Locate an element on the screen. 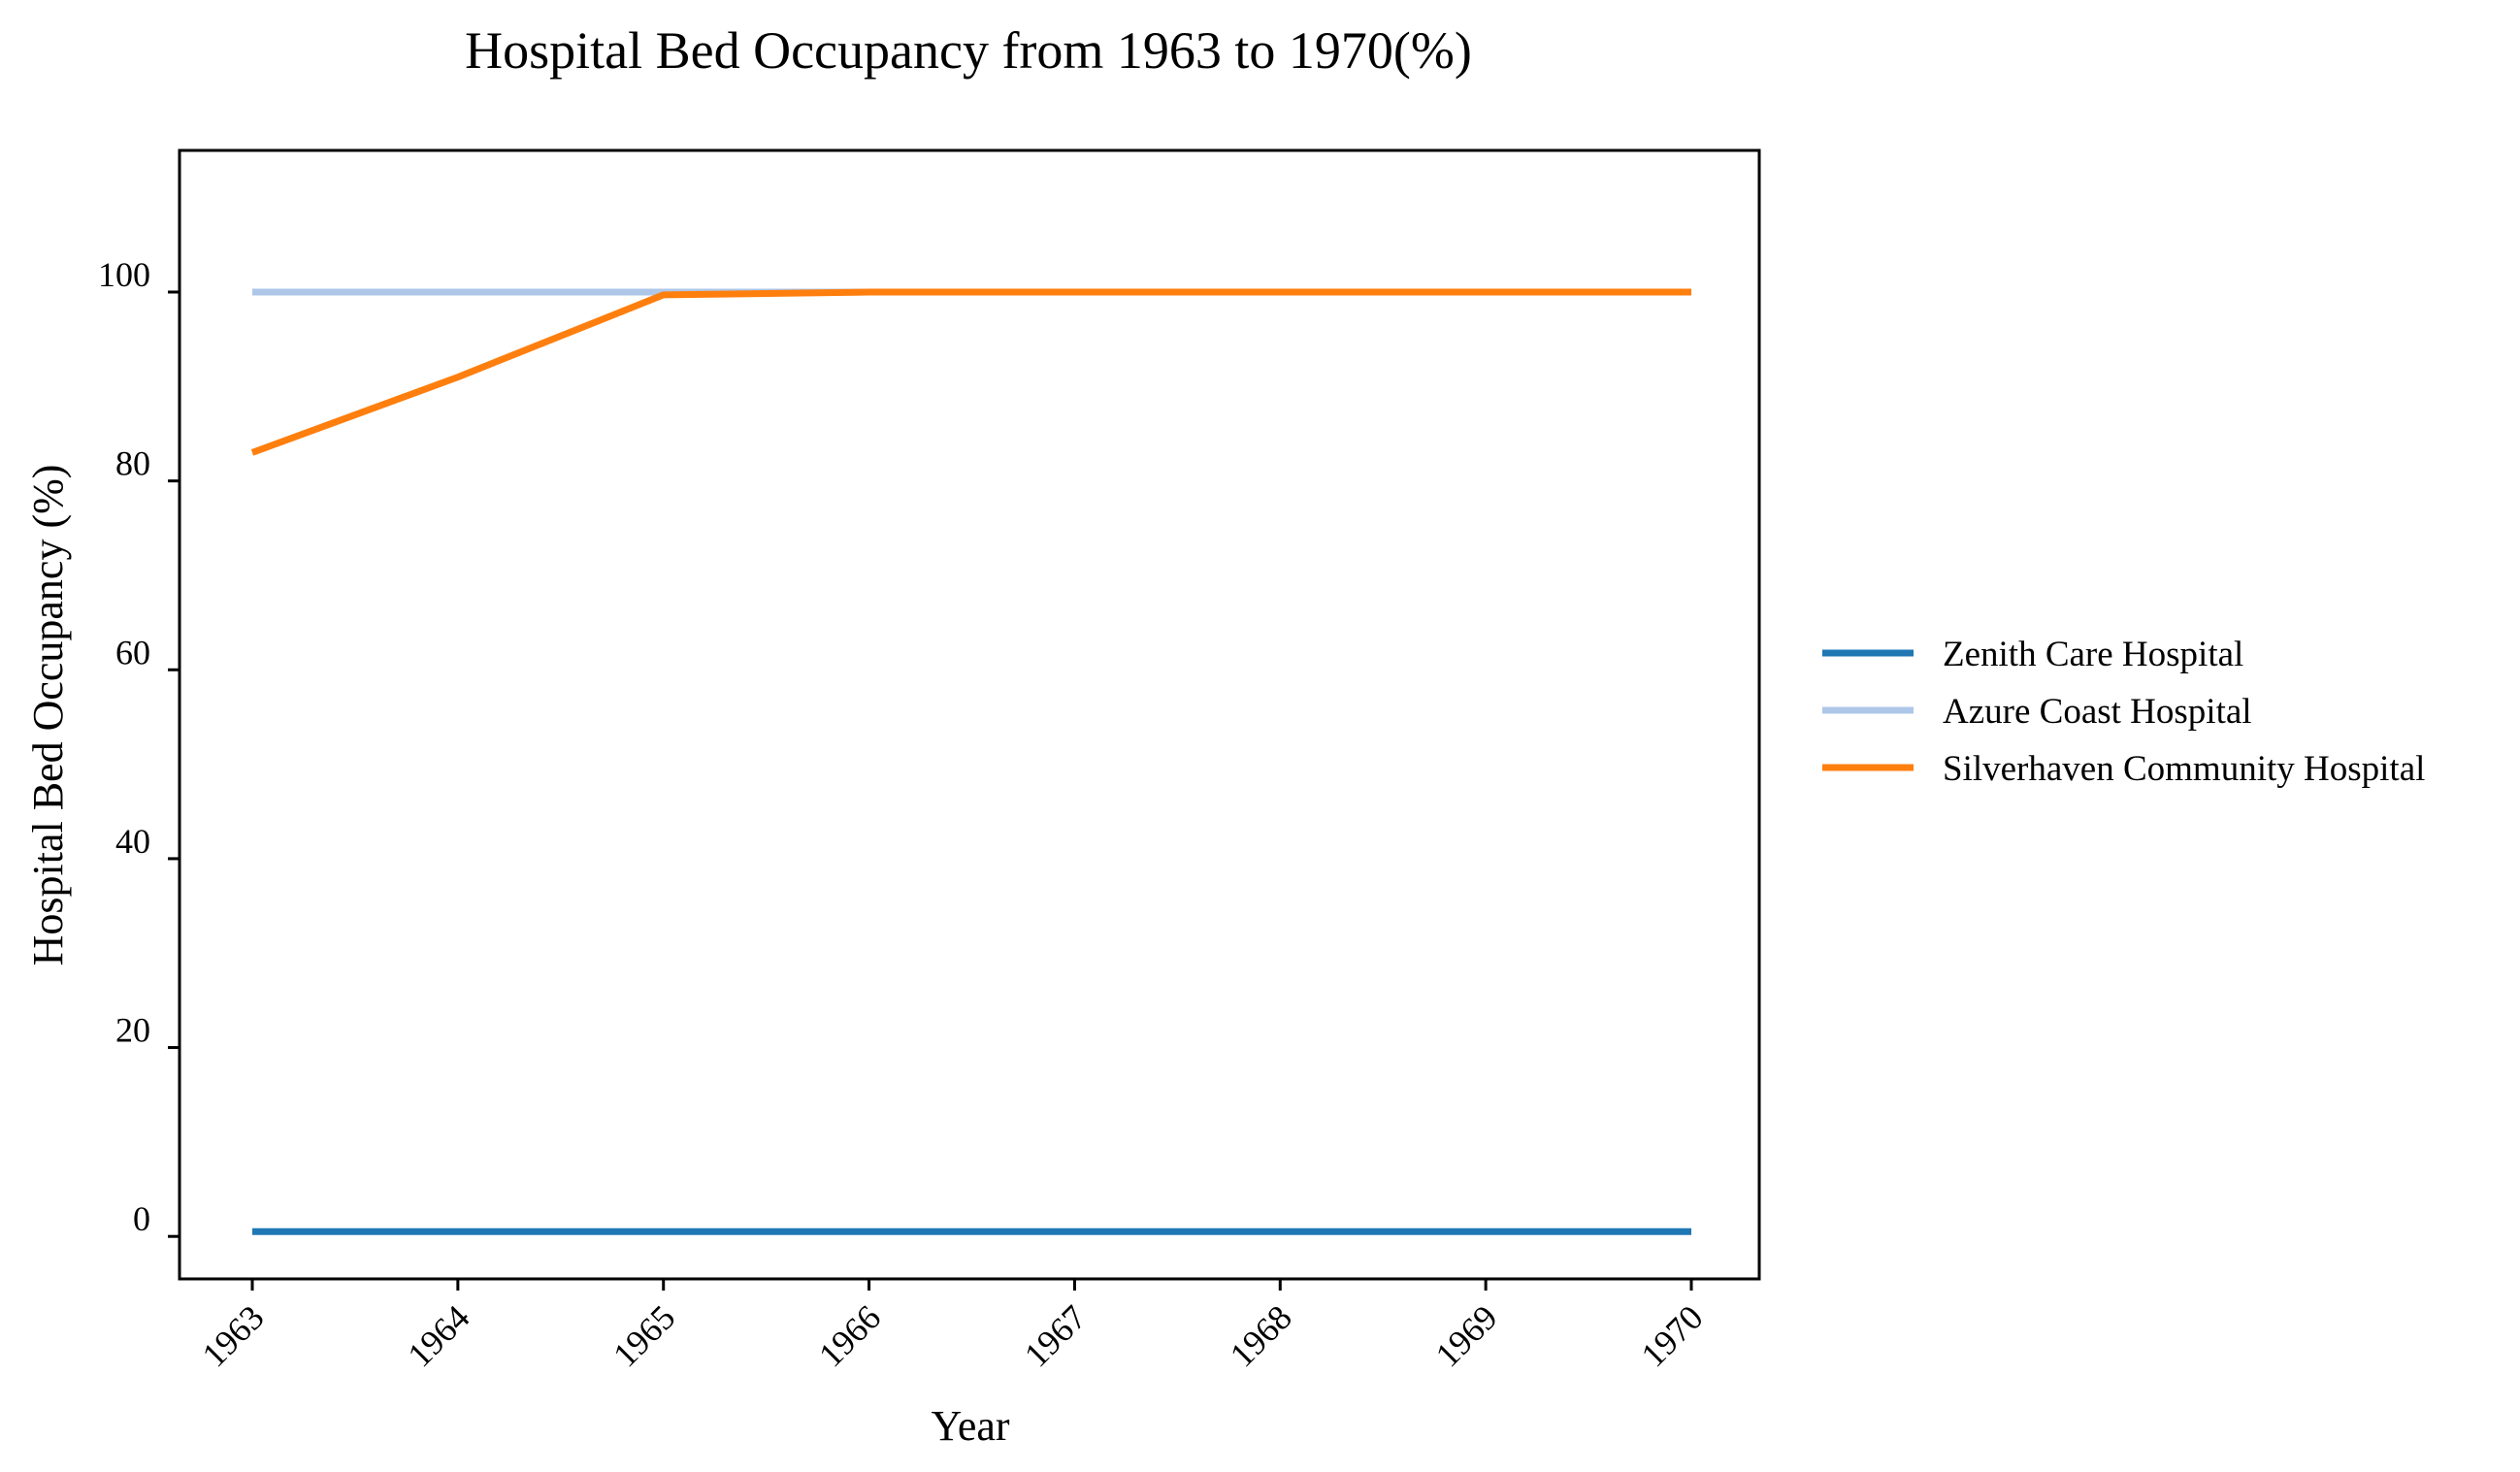  x-axis: 1963 1964 1965 1966 1967 1968 1969 1970 is located at coordinates (952, 1327).